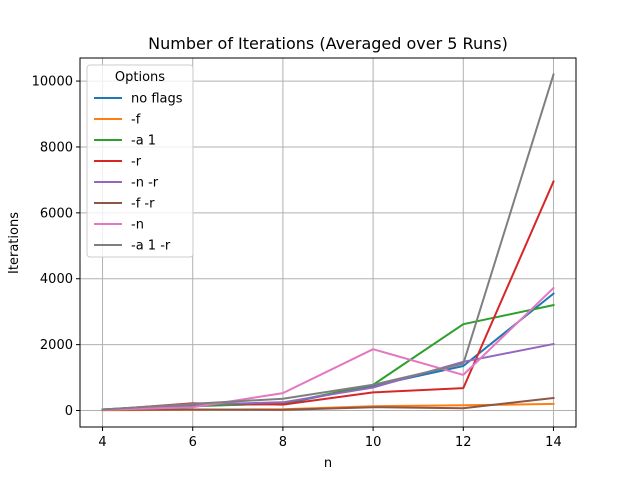  I want to click on legend-label: -n, so click(137, 225).